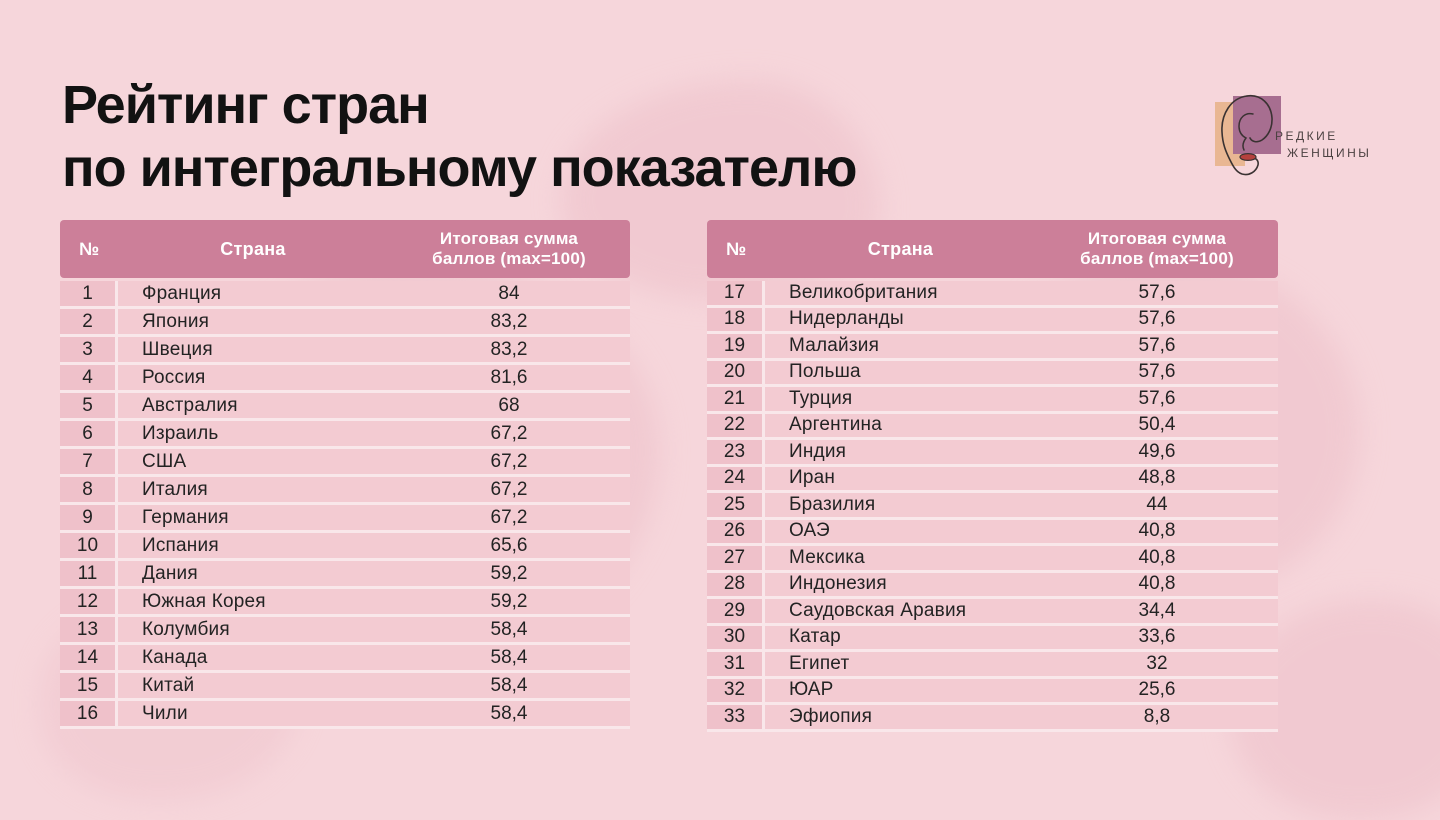 This screenshot has height=820, width=1440. I want to click on score-cell: 34,4, so click(1157, 611).